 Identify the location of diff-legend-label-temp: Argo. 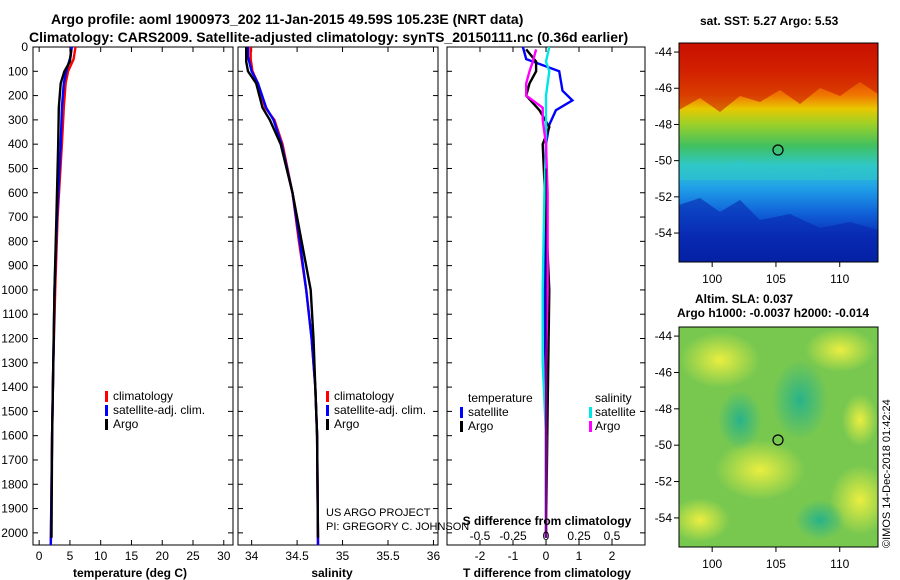
(481, 426).